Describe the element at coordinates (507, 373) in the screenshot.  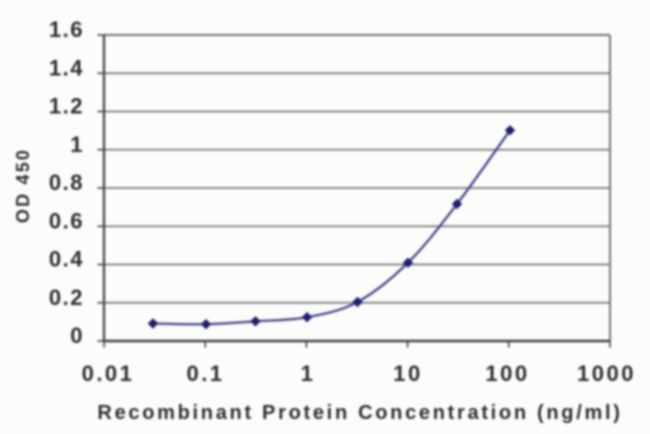
I see `svg-text: 100` at that location.